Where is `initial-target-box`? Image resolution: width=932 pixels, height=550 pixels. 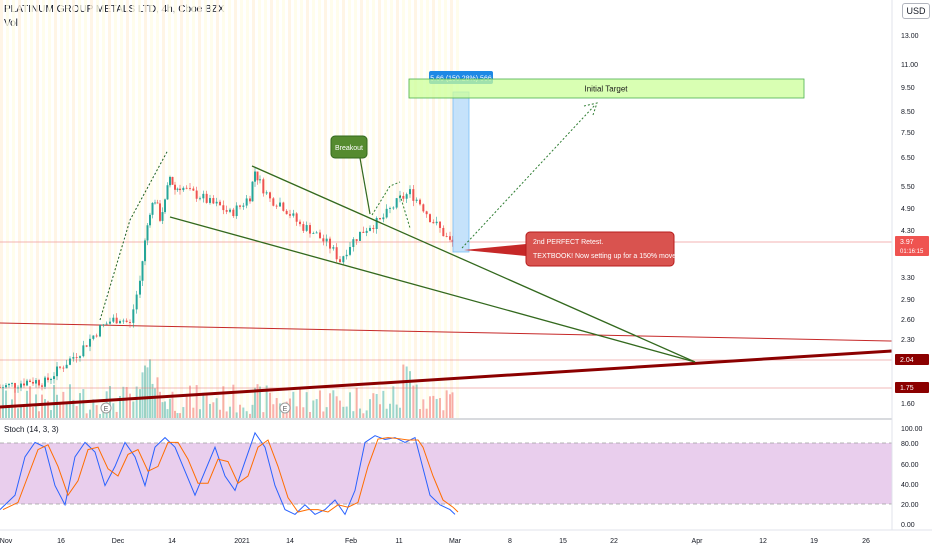
initial-target-box is located at coordinates (606, 88).